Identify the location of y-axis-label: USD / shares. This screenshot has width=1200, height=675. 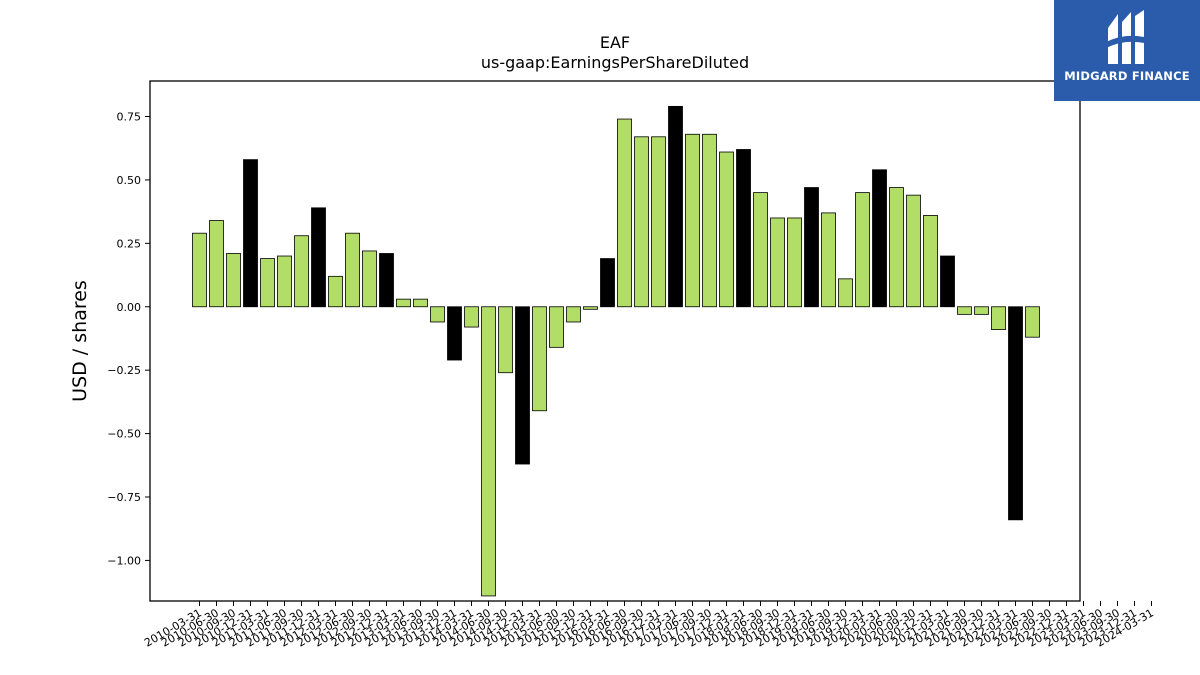
(80, 341).